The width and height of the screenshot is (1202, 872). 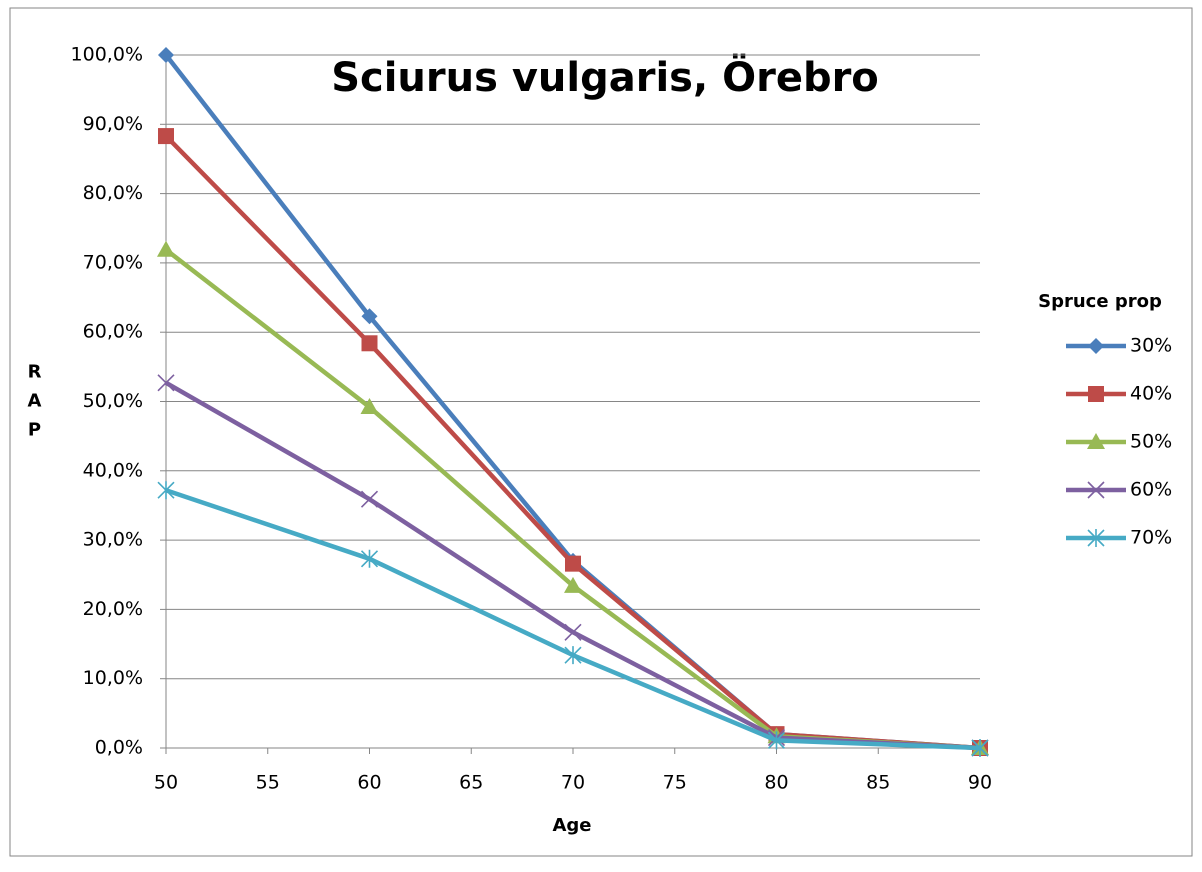 I want to click on x-tick-label: 70, so click(x=573, y=783).